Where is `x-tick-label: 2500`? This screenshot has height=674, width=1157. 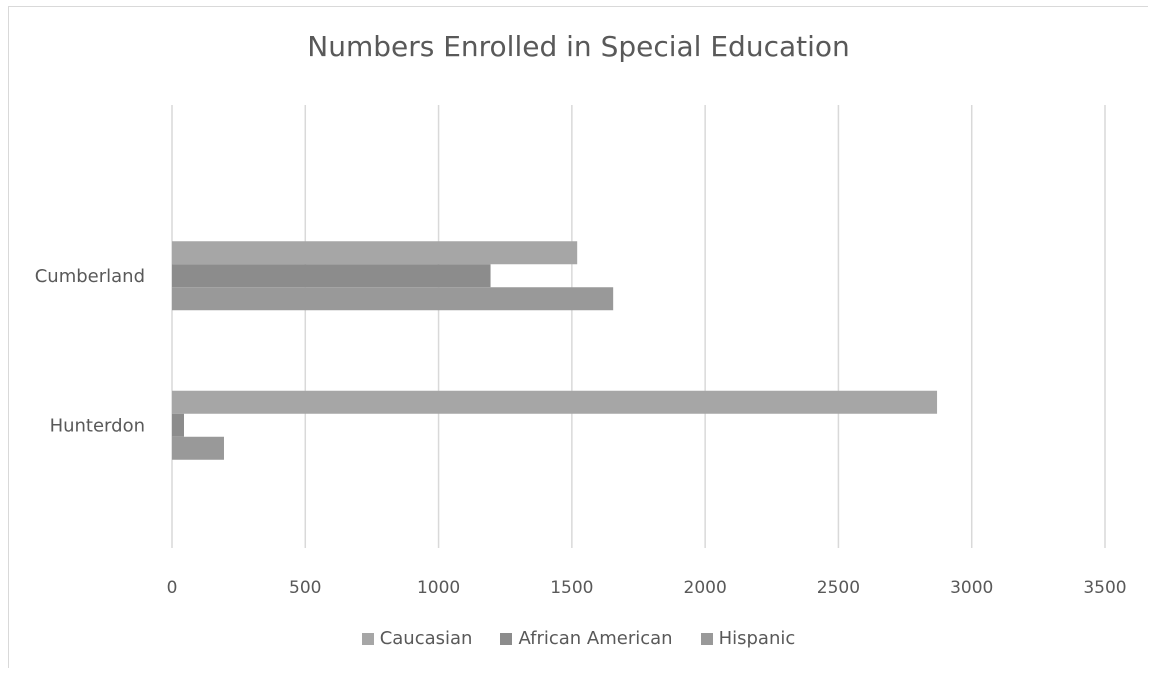
x-tick-label: 2500 is located at coordinates (838, 588).